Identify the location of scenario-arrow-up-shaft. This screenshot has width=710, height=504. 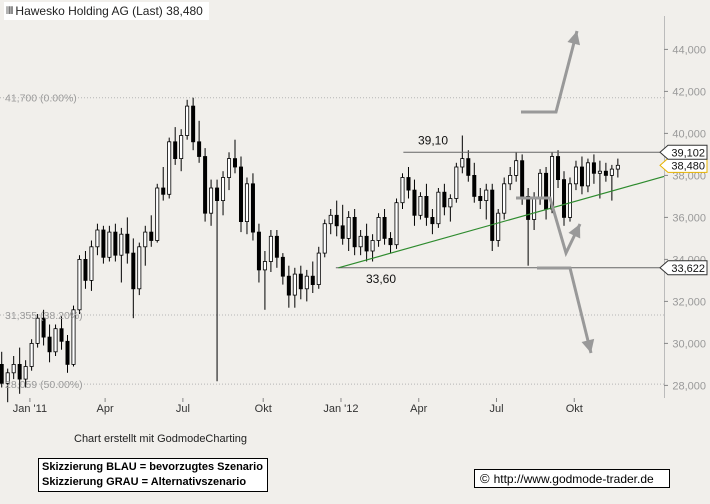
(550, 72).